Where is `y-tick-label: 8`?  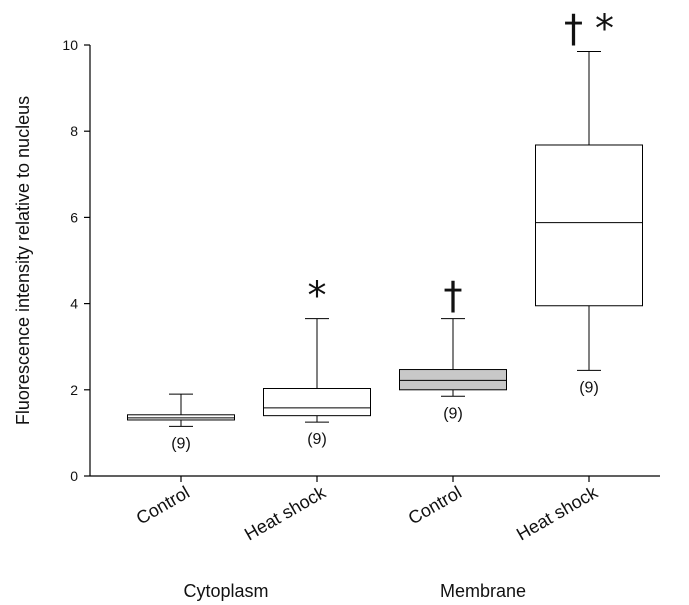 y-tick-label: 8 is located at coordinates (74, 131).